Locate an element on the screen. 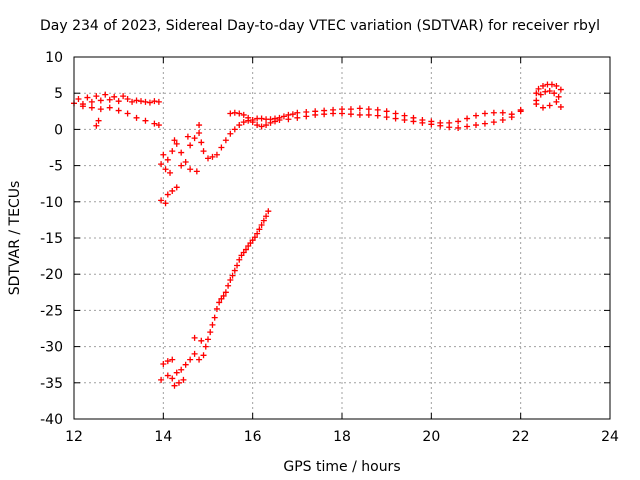  series-scatter-14h is located at coordinates (182, 164).